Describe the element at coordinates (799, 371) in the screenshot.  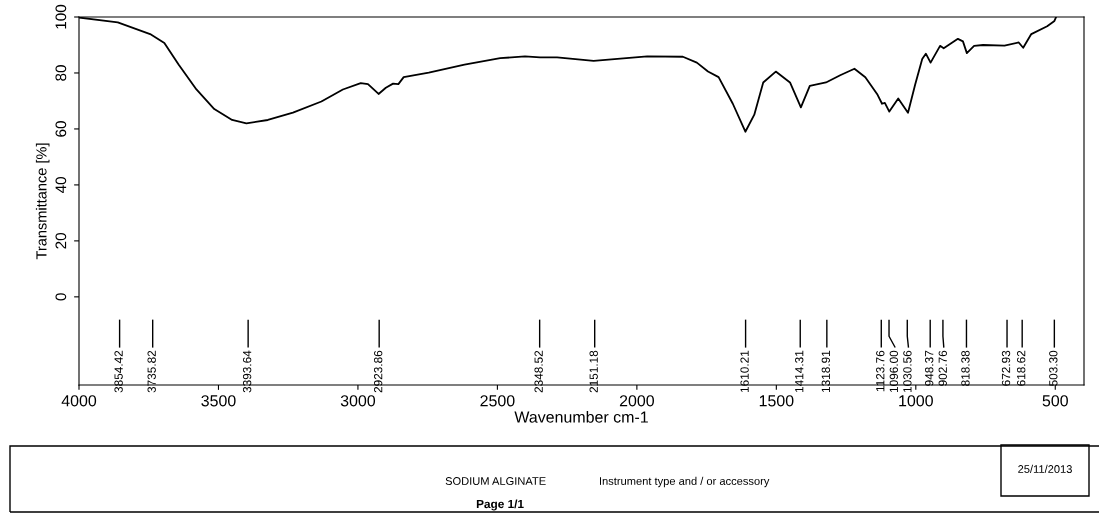
I see `annotation: 1414.31` at that location.